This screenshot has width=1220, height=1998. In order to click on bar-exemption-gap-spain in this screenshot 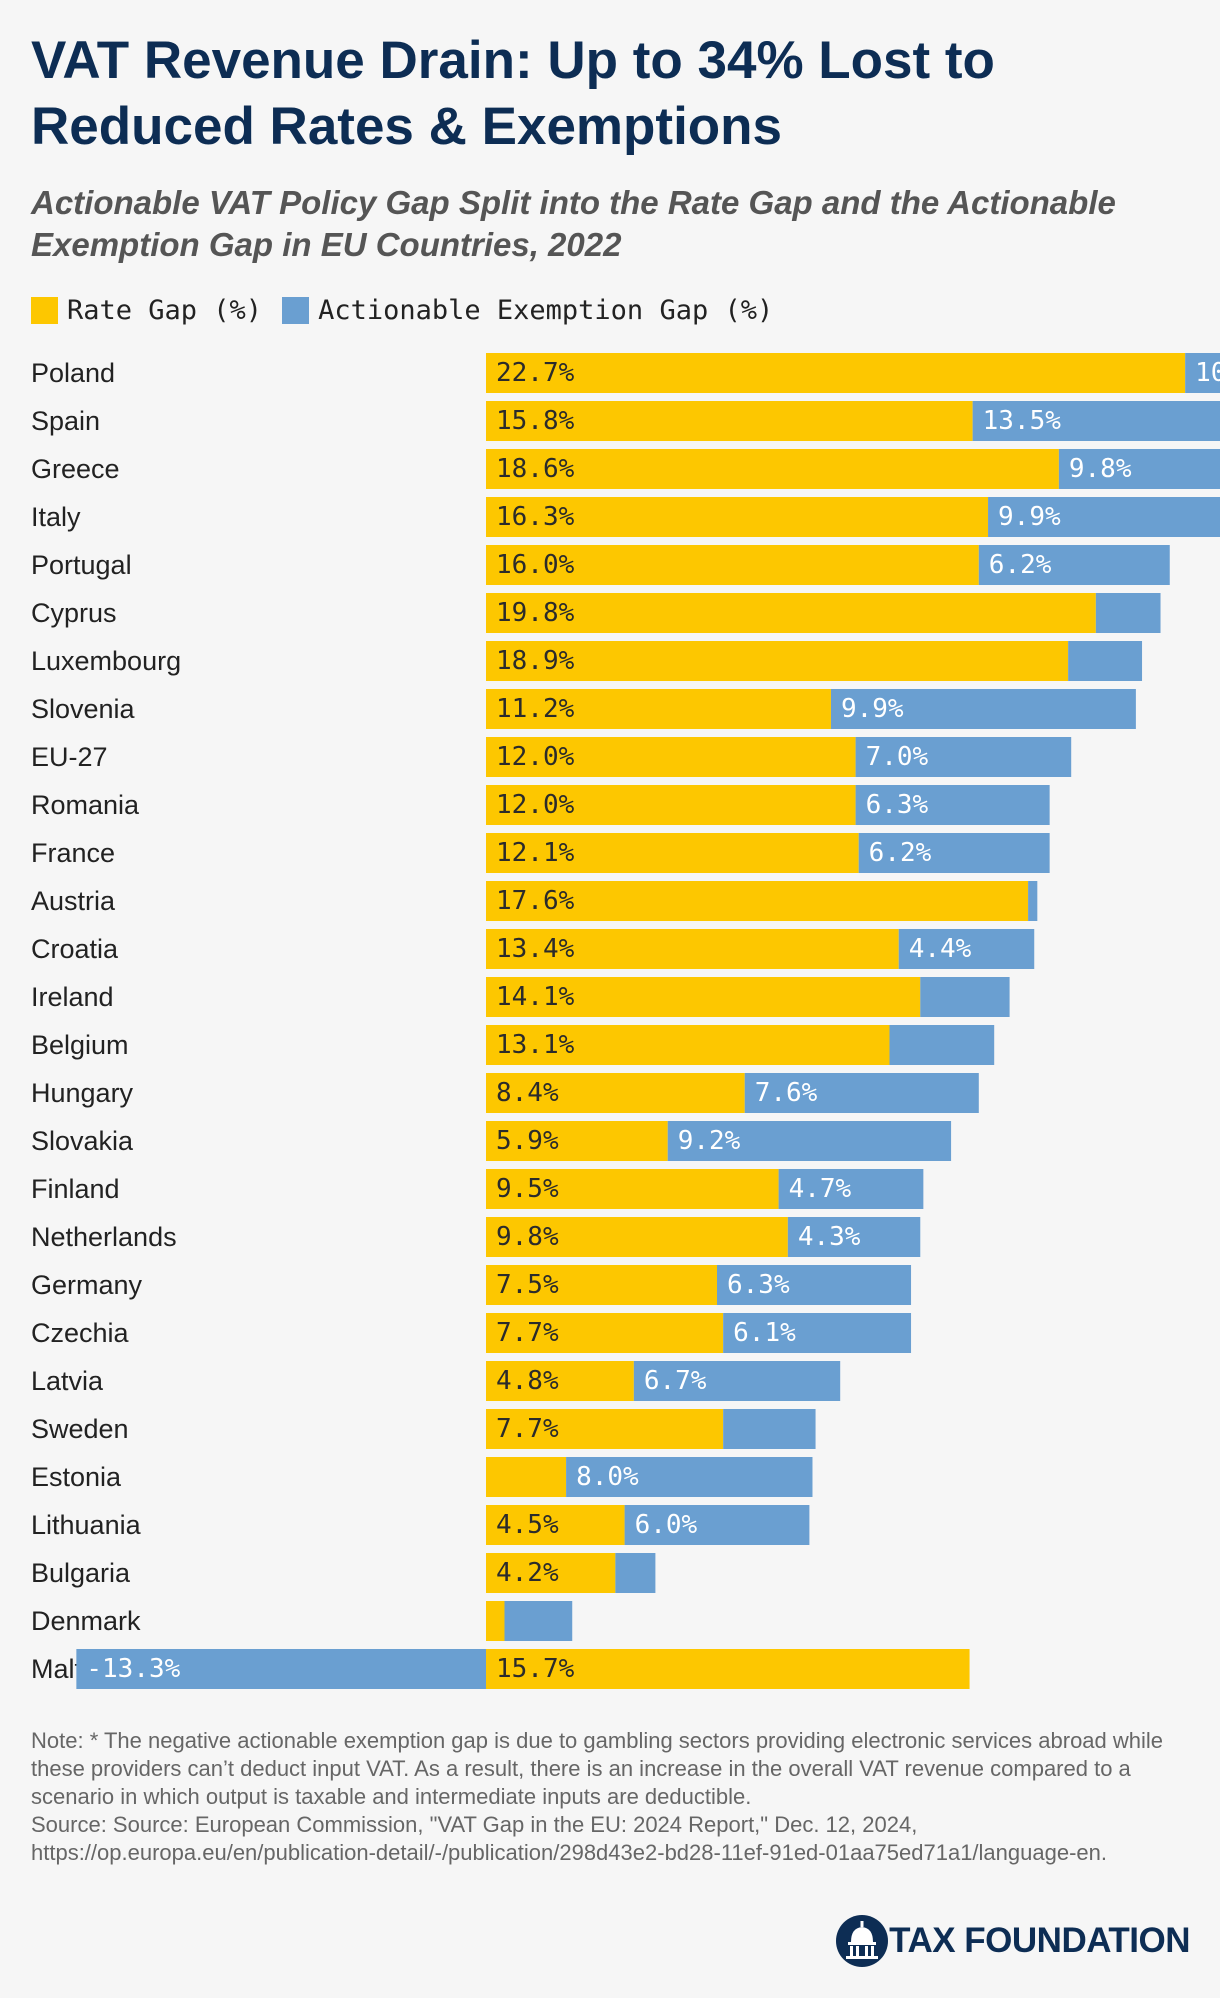, I will do `click(1096, 421)`.